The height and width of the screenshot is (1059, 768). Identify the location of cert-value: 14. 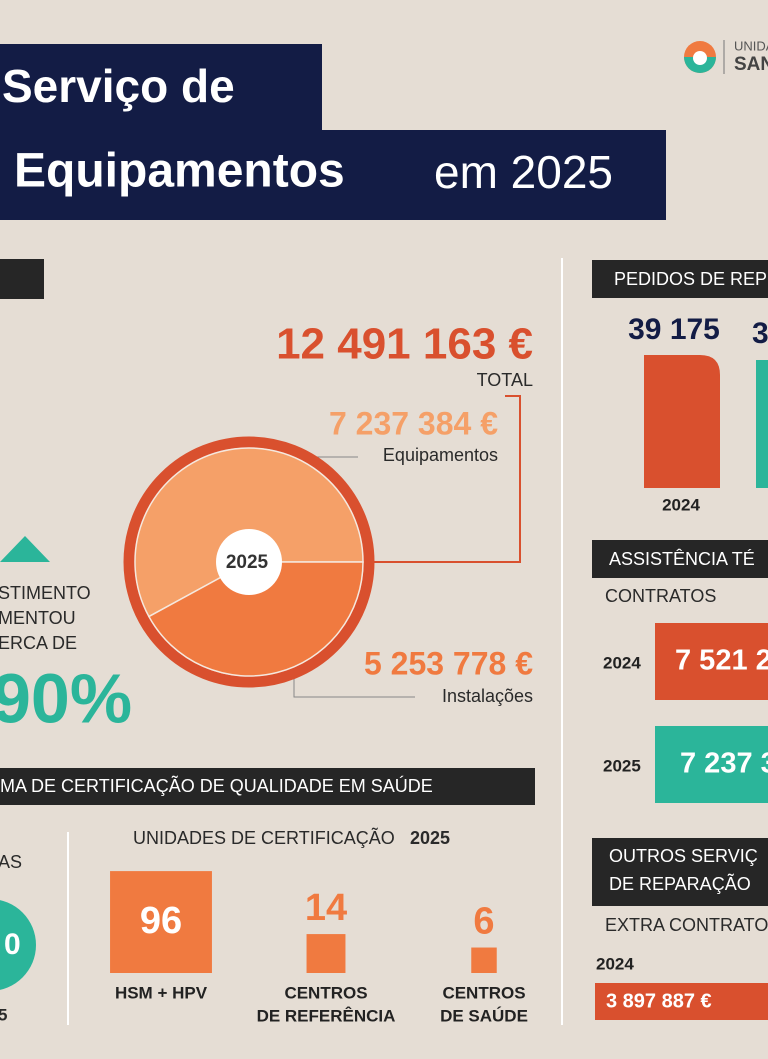
(326, 908).